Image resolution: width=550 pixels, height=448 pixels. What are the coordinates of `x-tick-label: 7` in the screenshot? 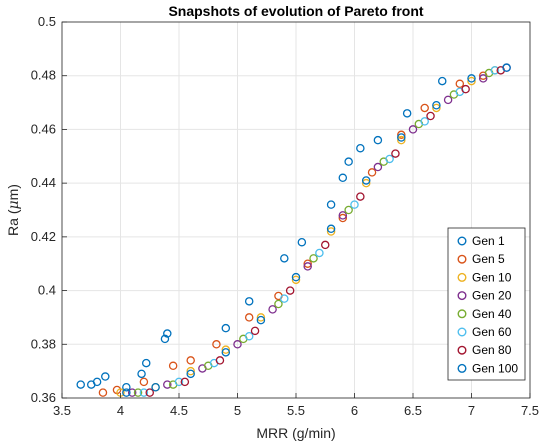 It's located at (471, 410).